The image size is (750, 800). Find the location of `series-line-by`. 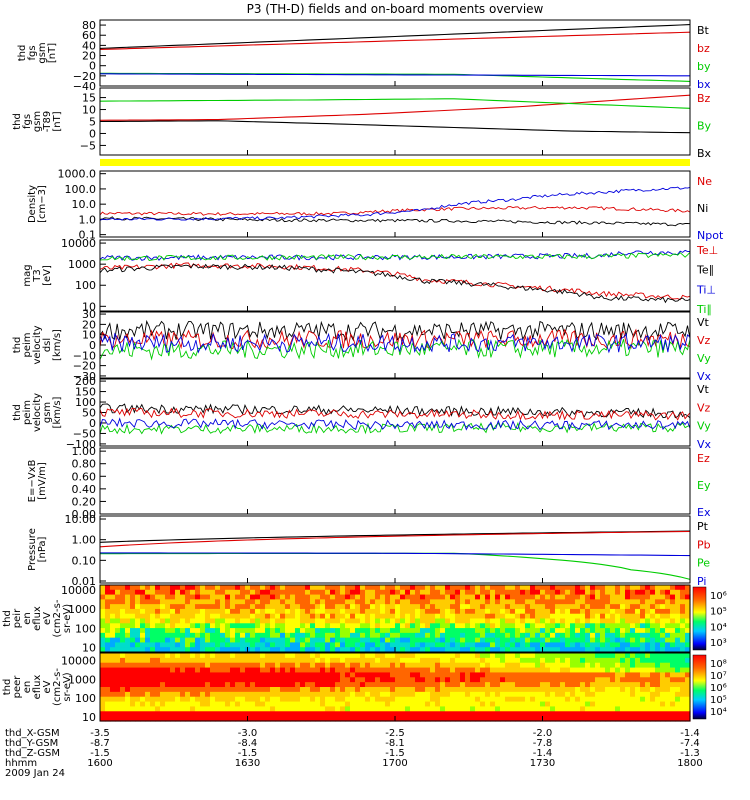

series-line-by is located at coordinates (395, 77).